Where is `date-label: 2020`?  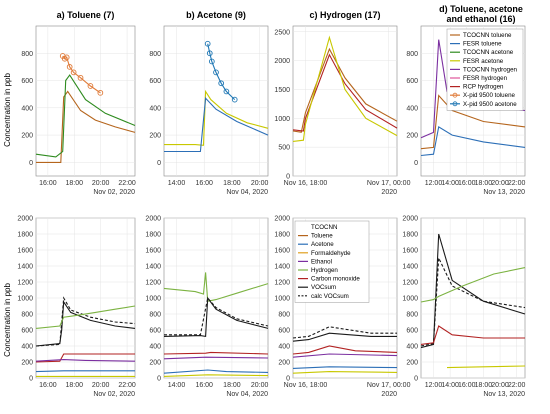
date-label: 2020 is located at coordinates (389, 394).